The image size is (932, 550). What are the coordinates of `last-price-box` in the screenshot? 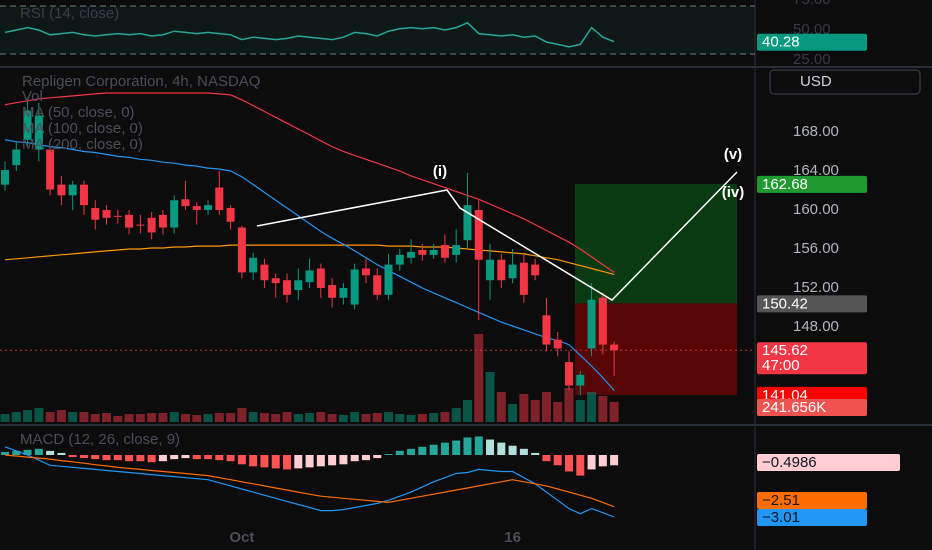 It's located at (812, 358).